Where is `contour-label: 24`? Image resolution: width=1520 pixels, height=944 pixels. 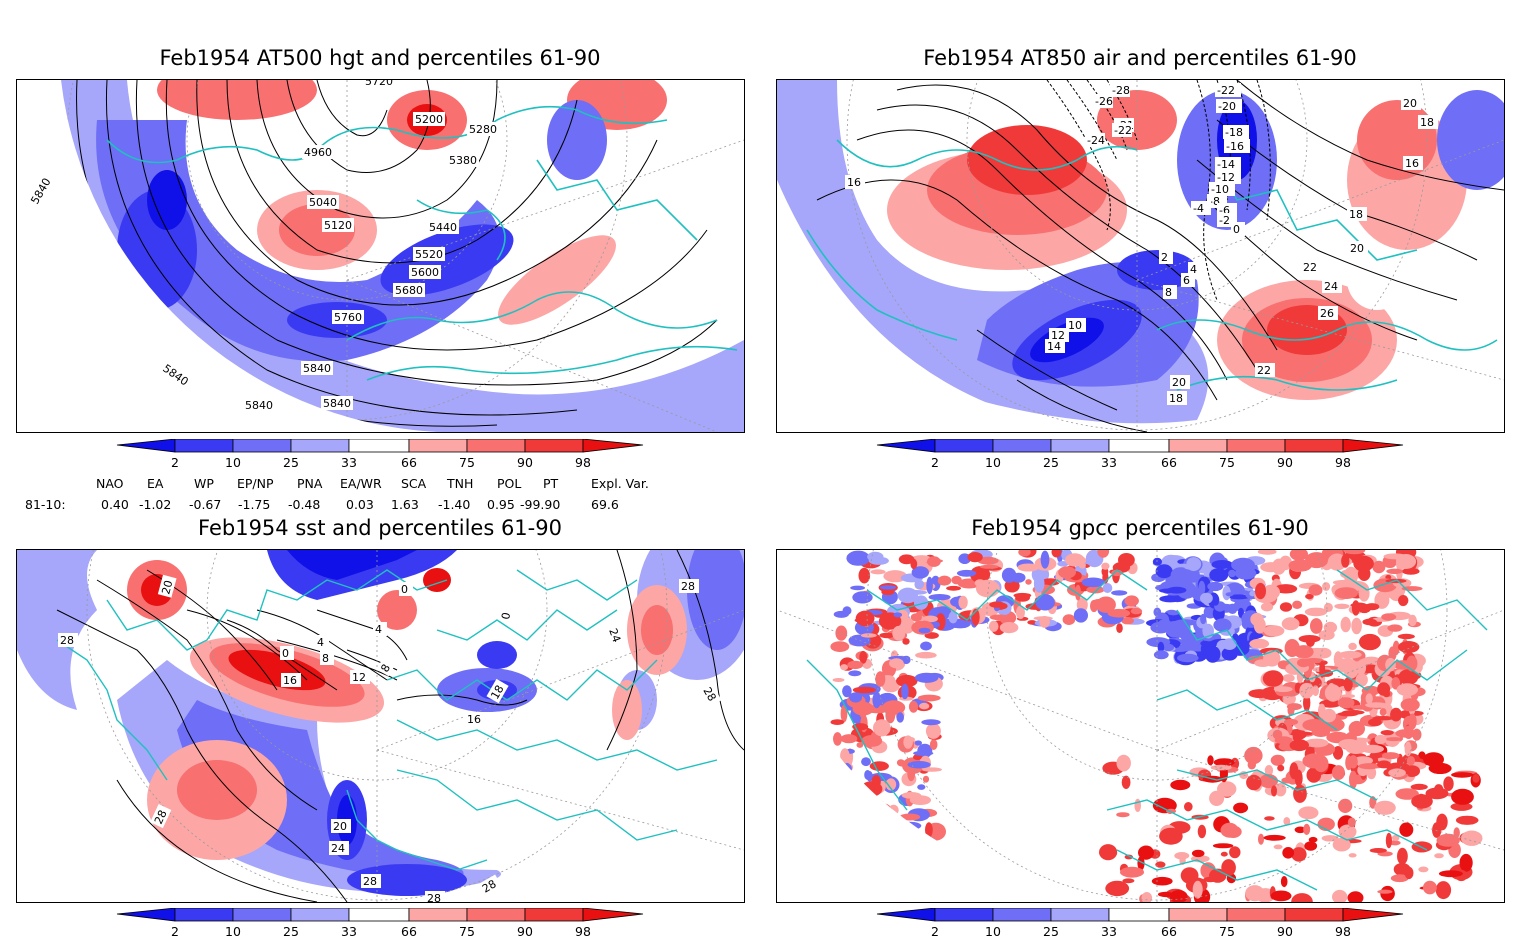 contour-label: 24 is located at coordinates (1331, 286).